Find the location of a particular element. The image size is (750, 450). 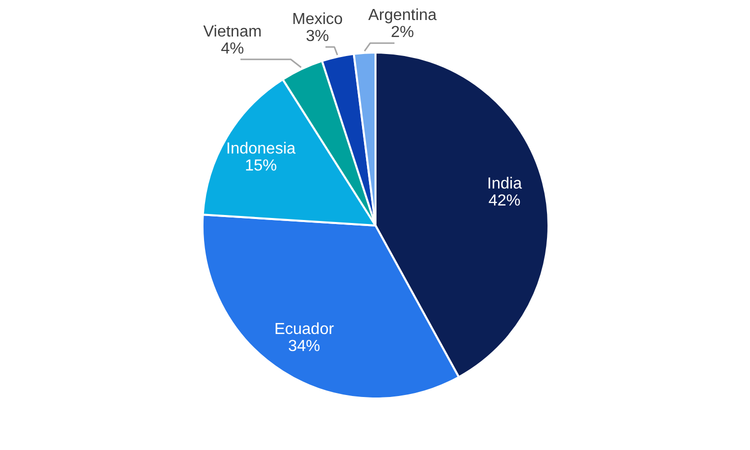

slice-label: Ecuador is located at coordinates (304, 329).